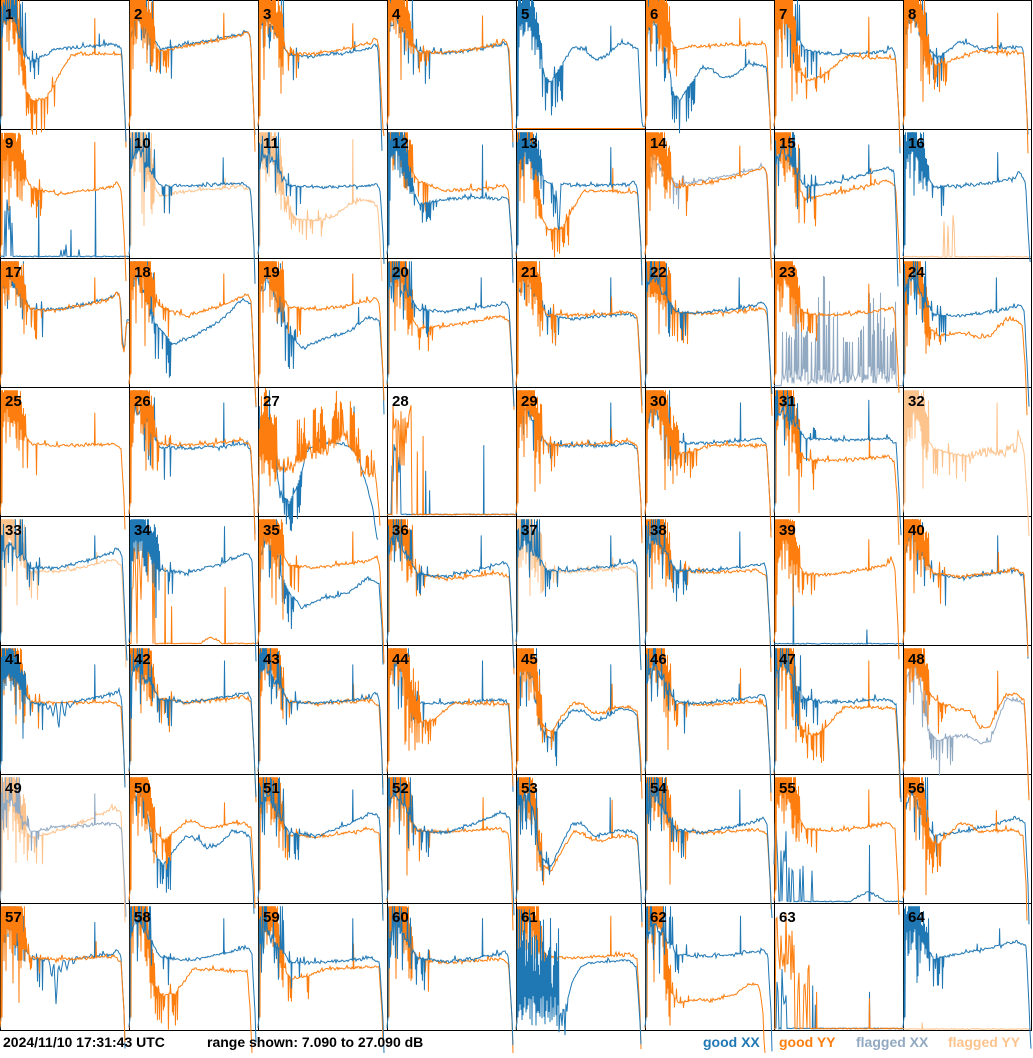  I want to click on svg-text: 36, so click(400, 530).